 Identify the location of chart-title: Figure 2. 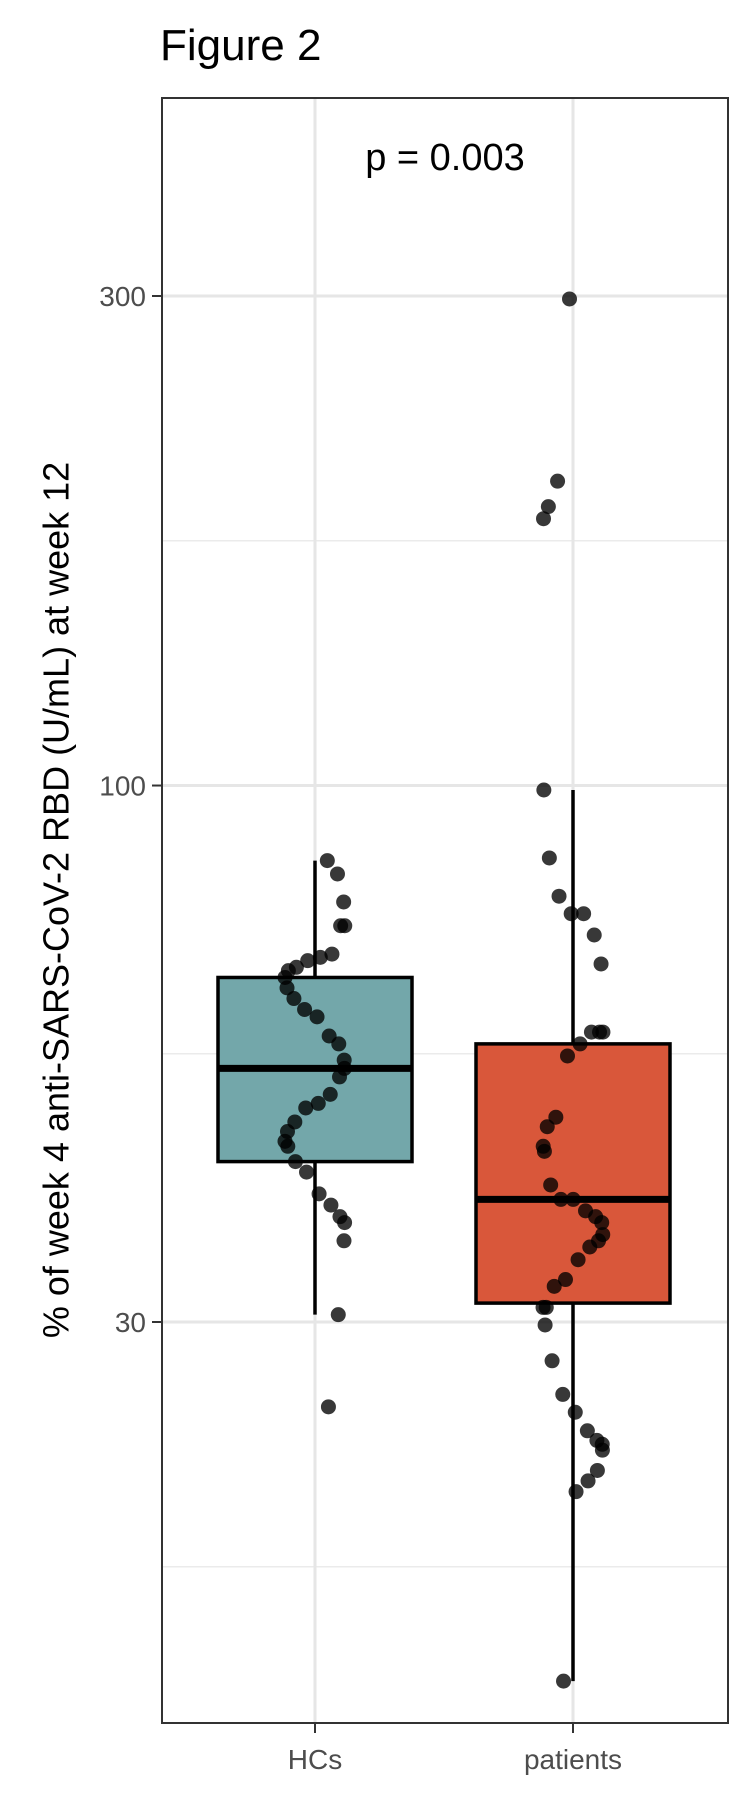
(240, 45).